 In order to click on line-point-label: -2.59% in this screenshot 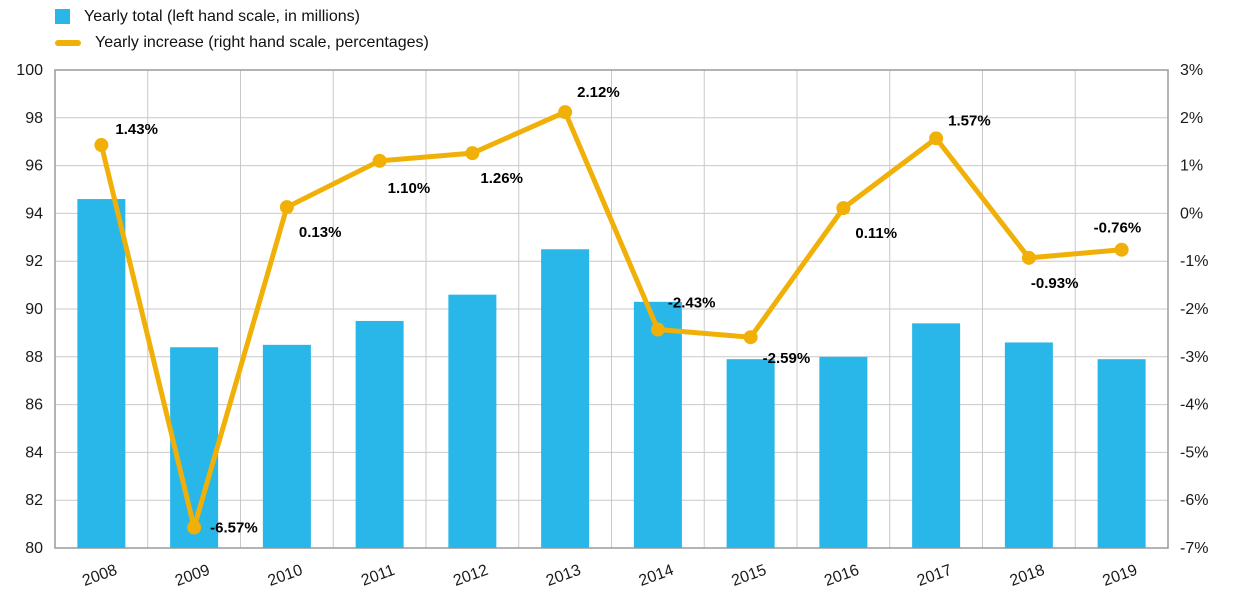, I will do `click(787, 358)`.